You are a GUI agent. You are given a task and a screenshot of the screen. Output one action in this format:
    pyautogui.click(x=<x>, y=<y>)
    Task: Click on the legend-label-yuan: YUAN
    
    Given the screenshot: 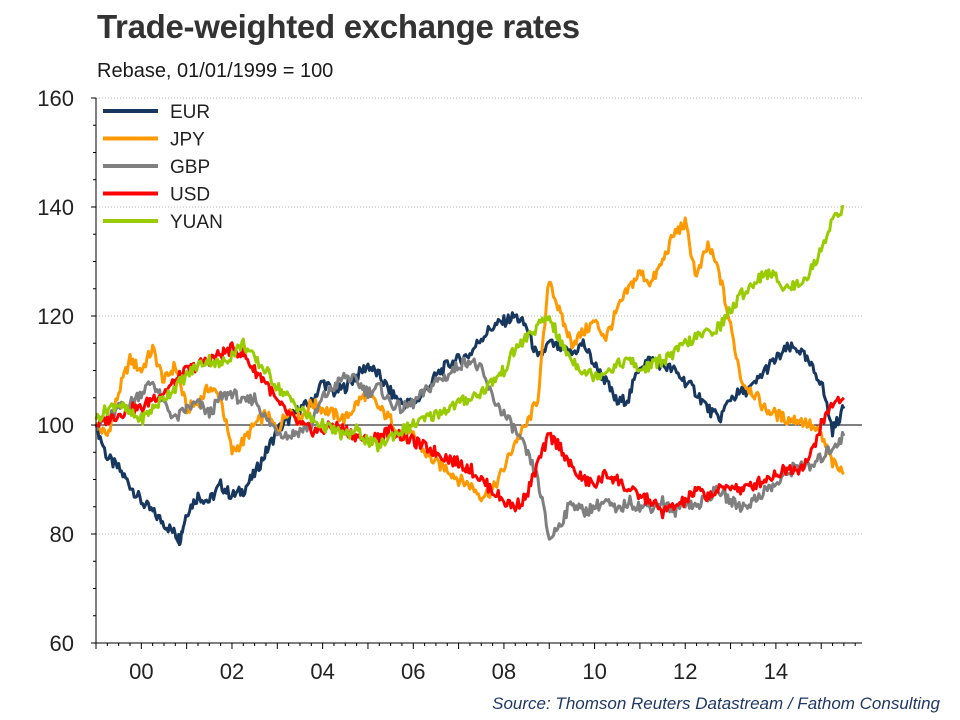 What is the action you would take?
    pyautogui.click(x=196, y=222)
    